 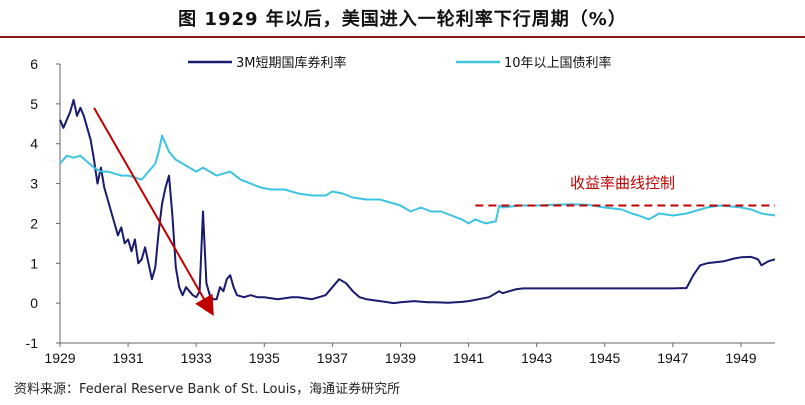 What do you see at coordinates (291, 63) in the screenshot?
I see `legend-label: 3M短期国库券利率` at bounding box center [291, 63].